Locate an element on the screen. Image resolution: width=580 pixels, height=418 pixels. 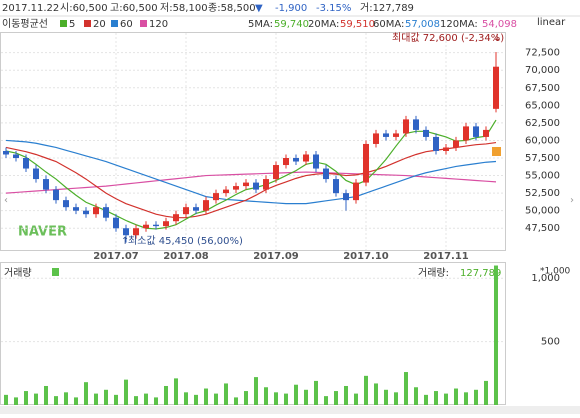
ma-name: 20MA: is located at coordinates (323, 24).